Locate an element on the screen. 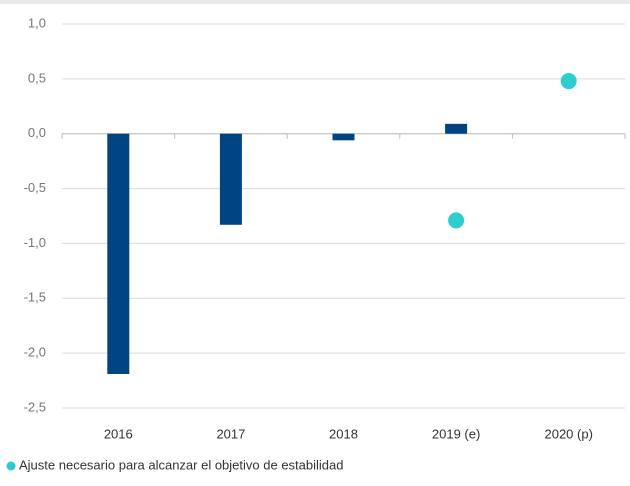  legend-marker is located at coordinates (11, 466).